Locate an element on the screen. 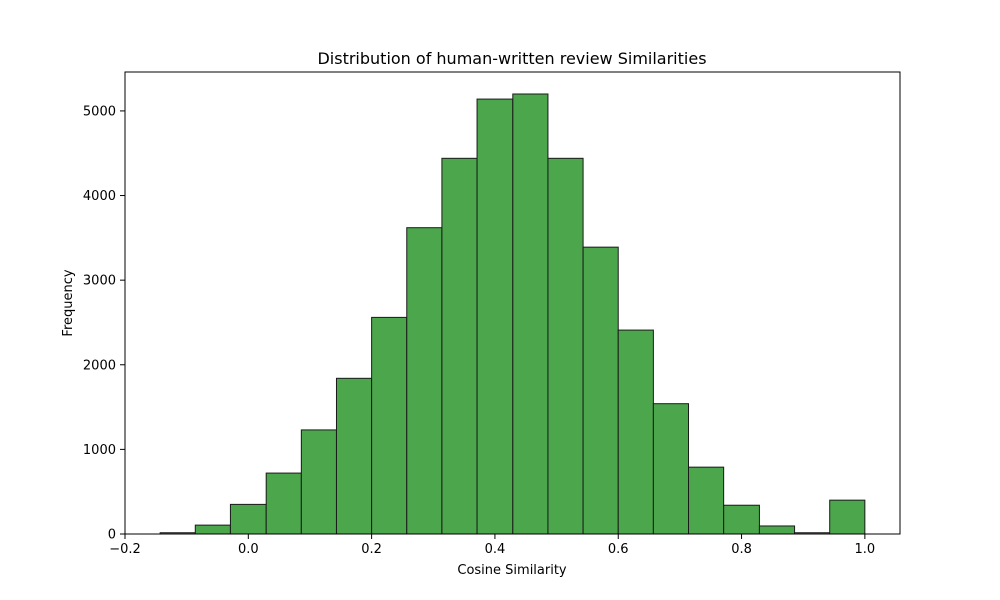 The width and height of the screenshot is (1000, 600). x-axis-label: Cosine Similarity is located at coordinates (512, 570).